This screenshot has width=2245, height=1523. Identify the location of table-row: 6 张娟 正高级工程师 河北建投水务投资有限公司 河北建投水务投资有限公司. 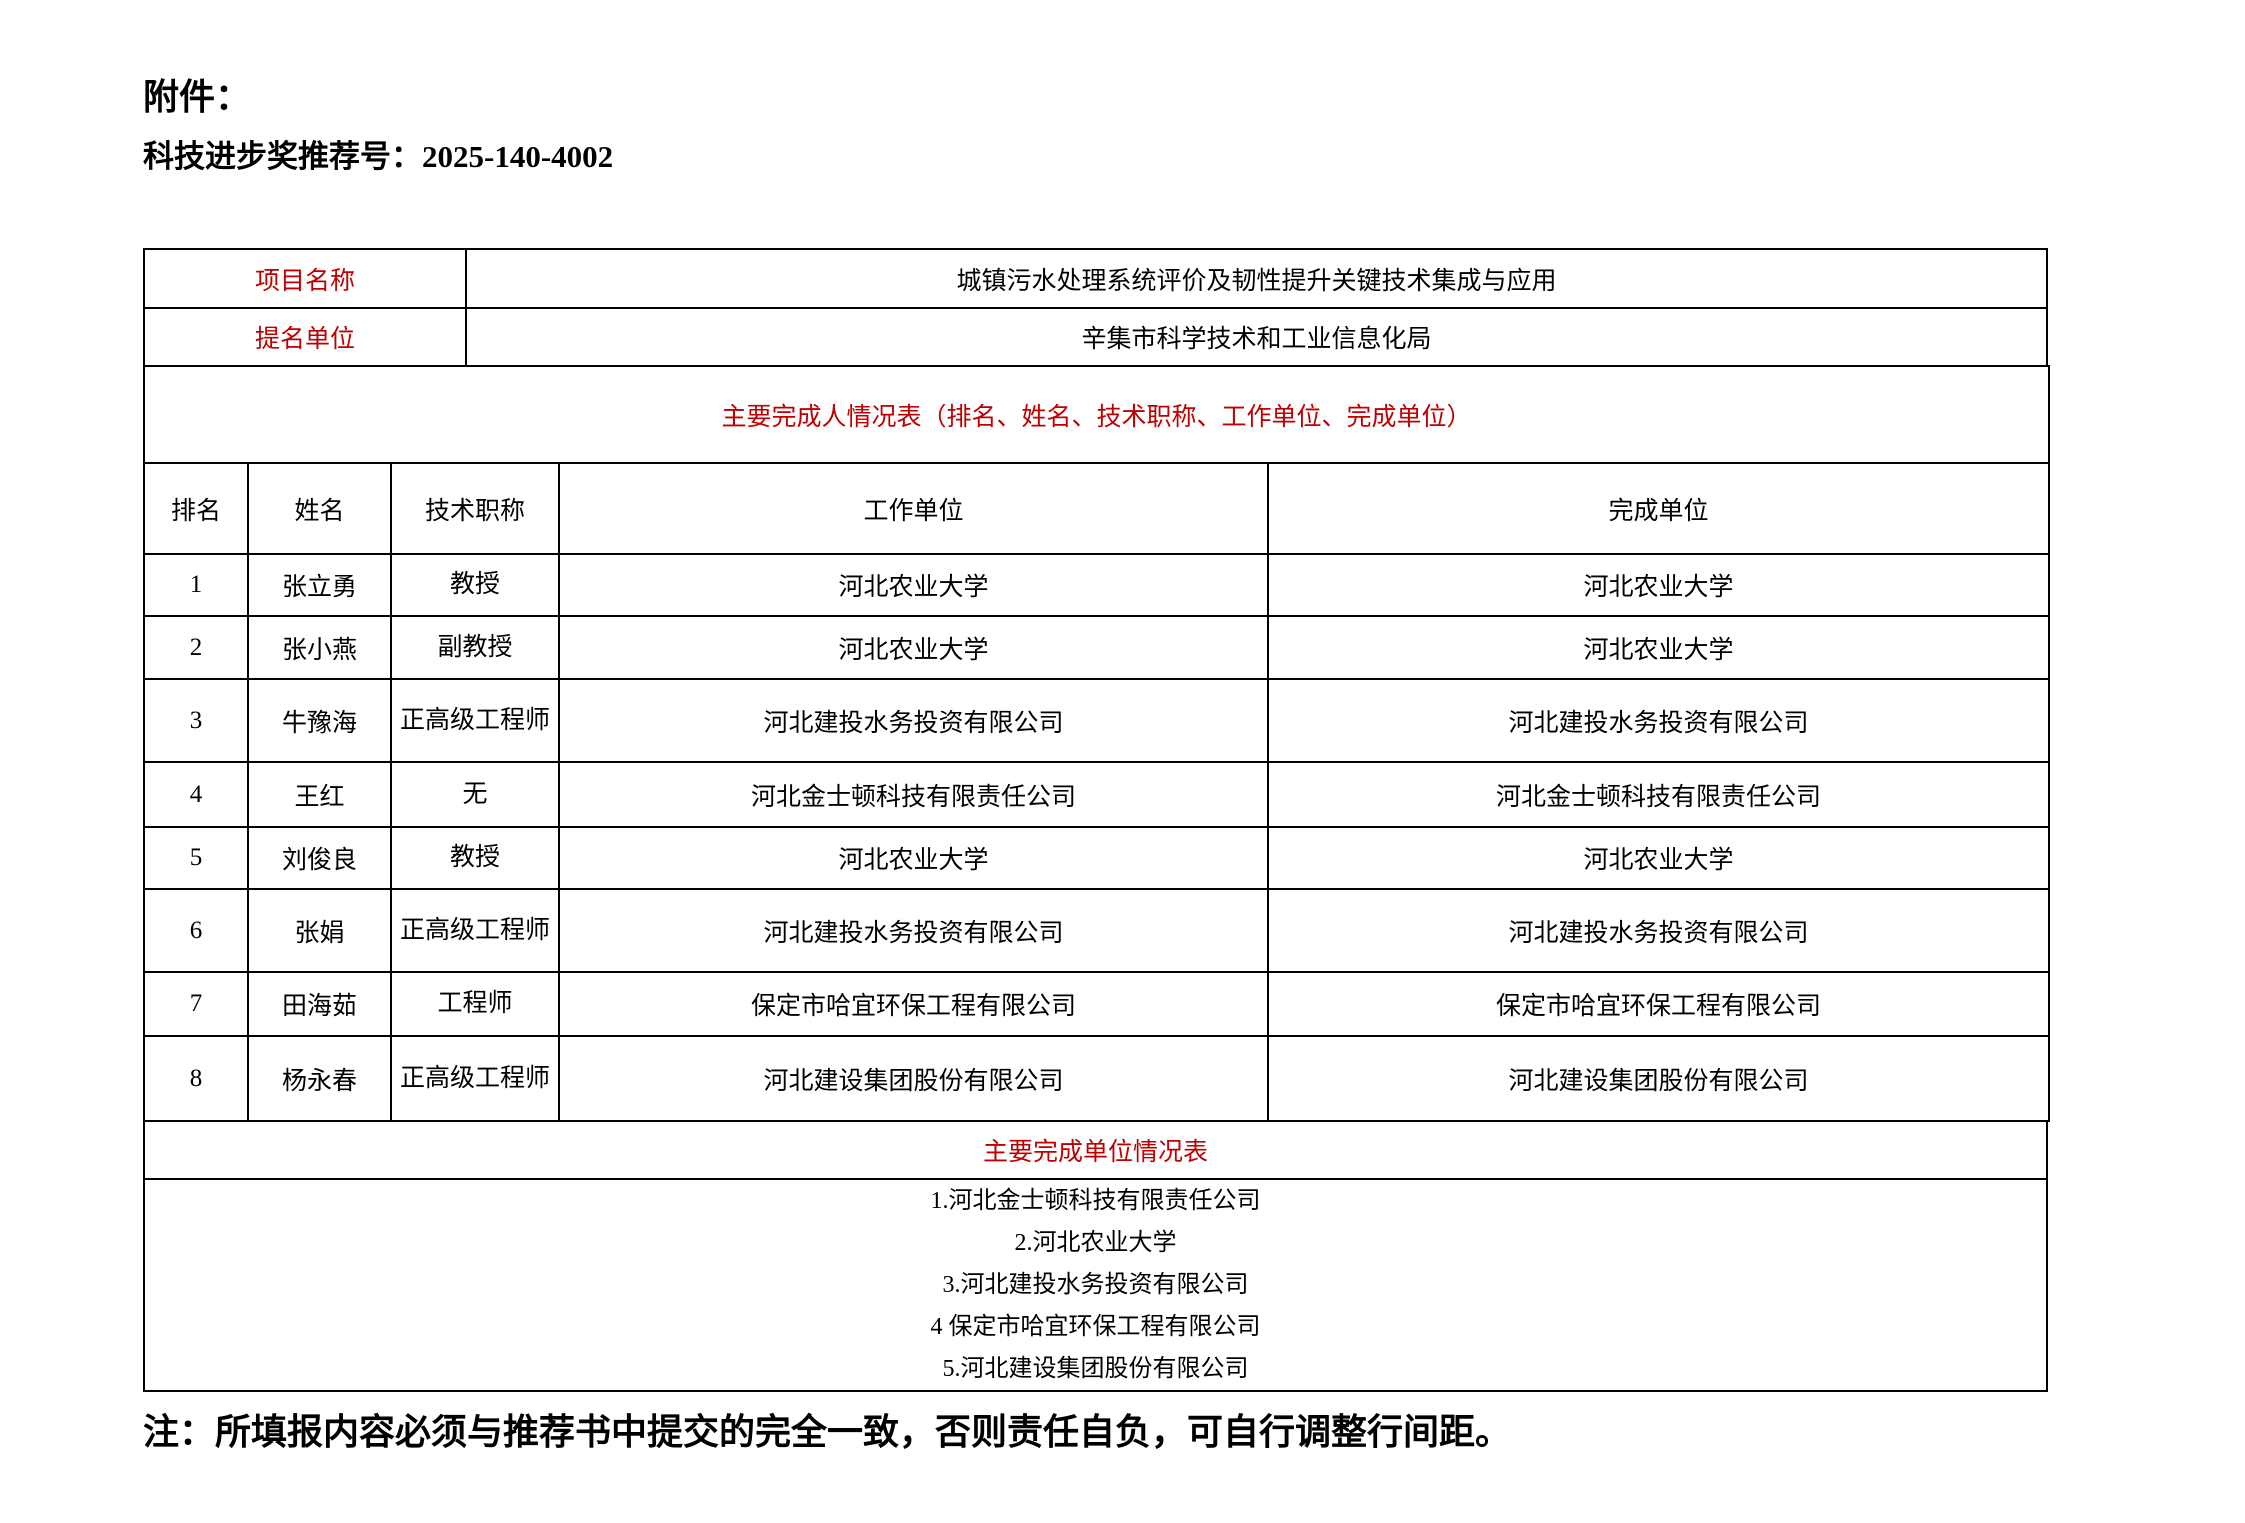
(1097, 930).